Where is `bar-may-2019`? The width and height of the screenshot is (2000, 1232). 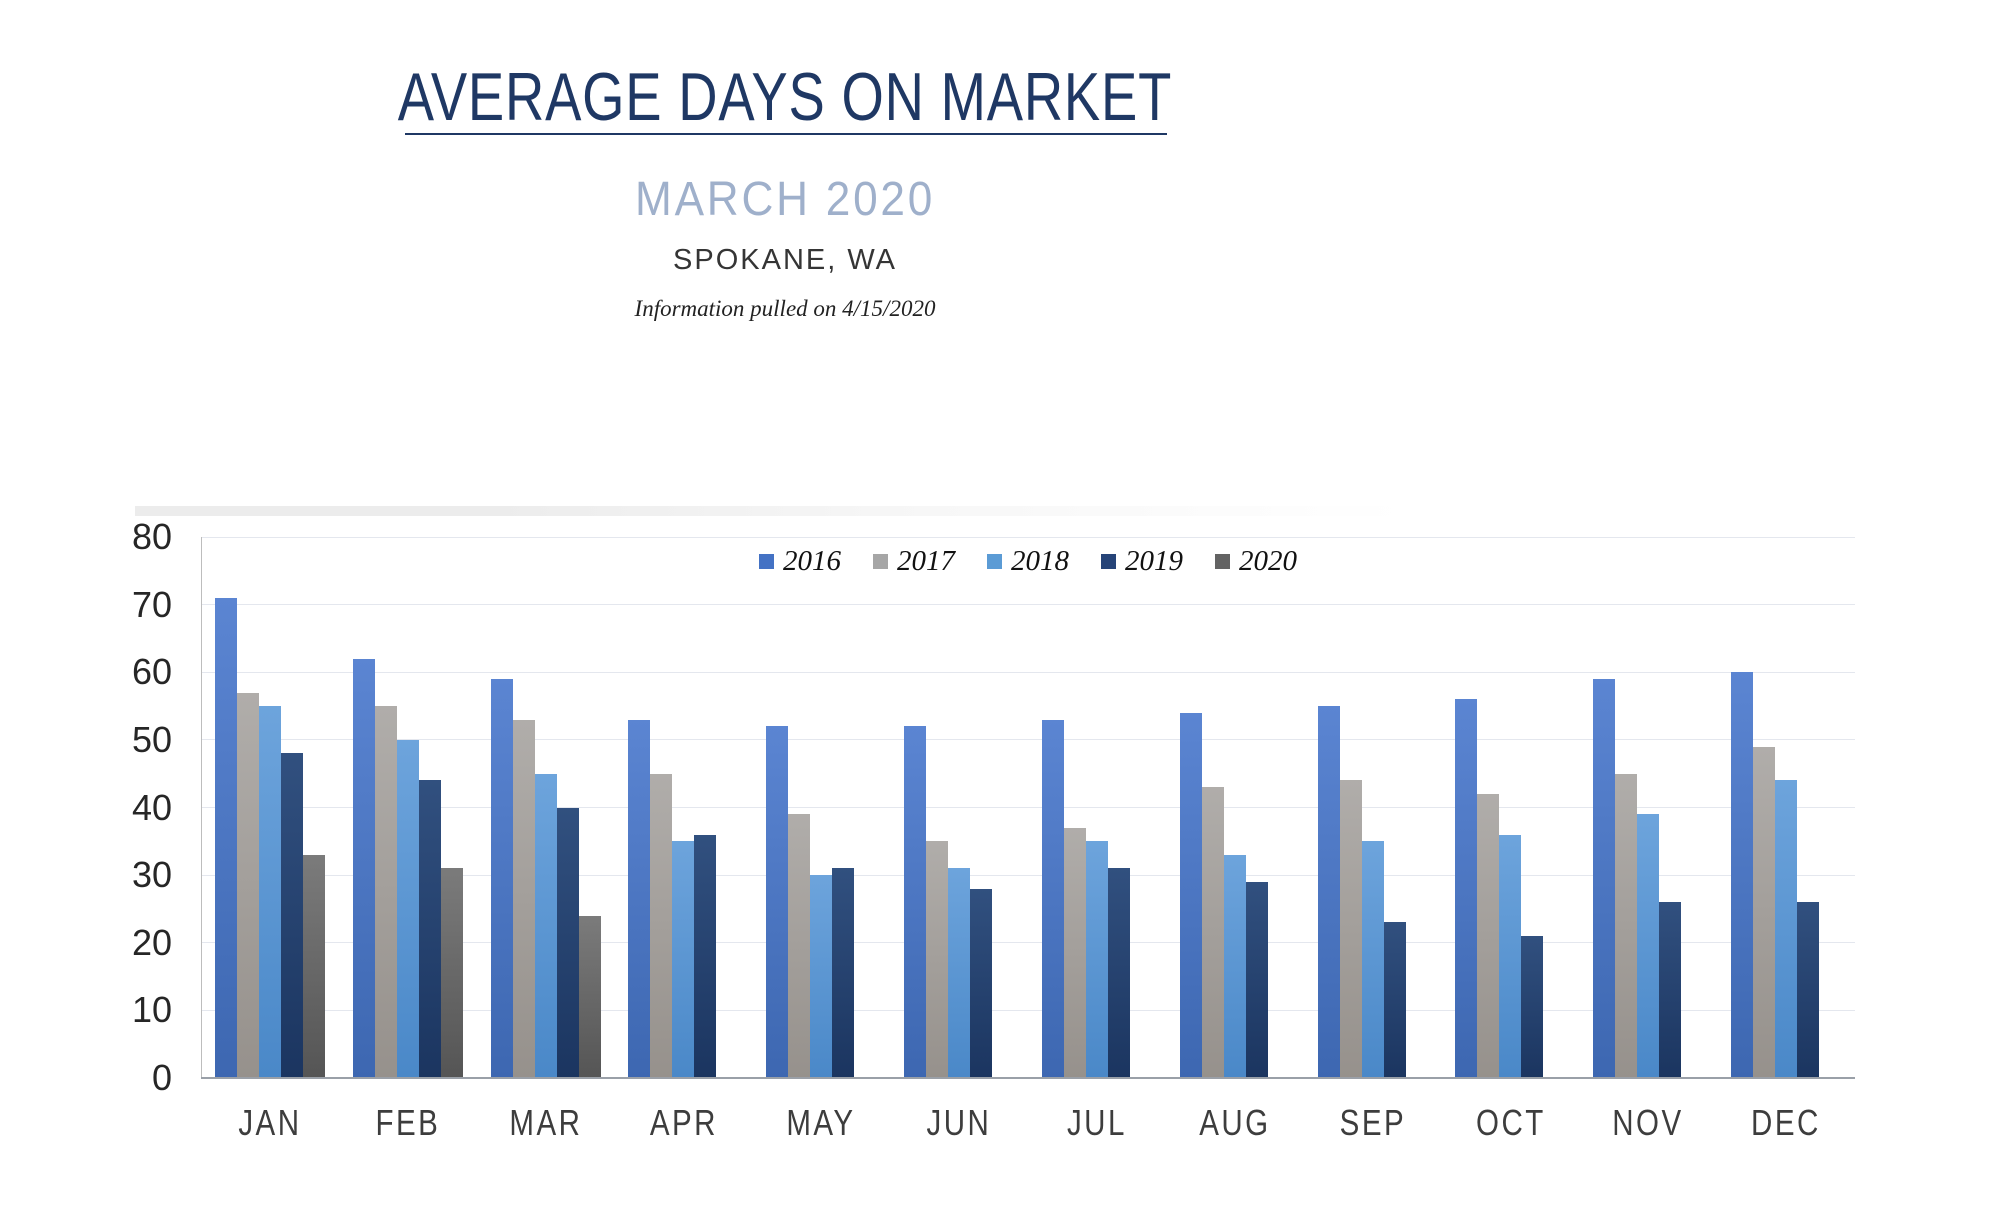
bar-may-2019 is located at coordinates (843, 973).